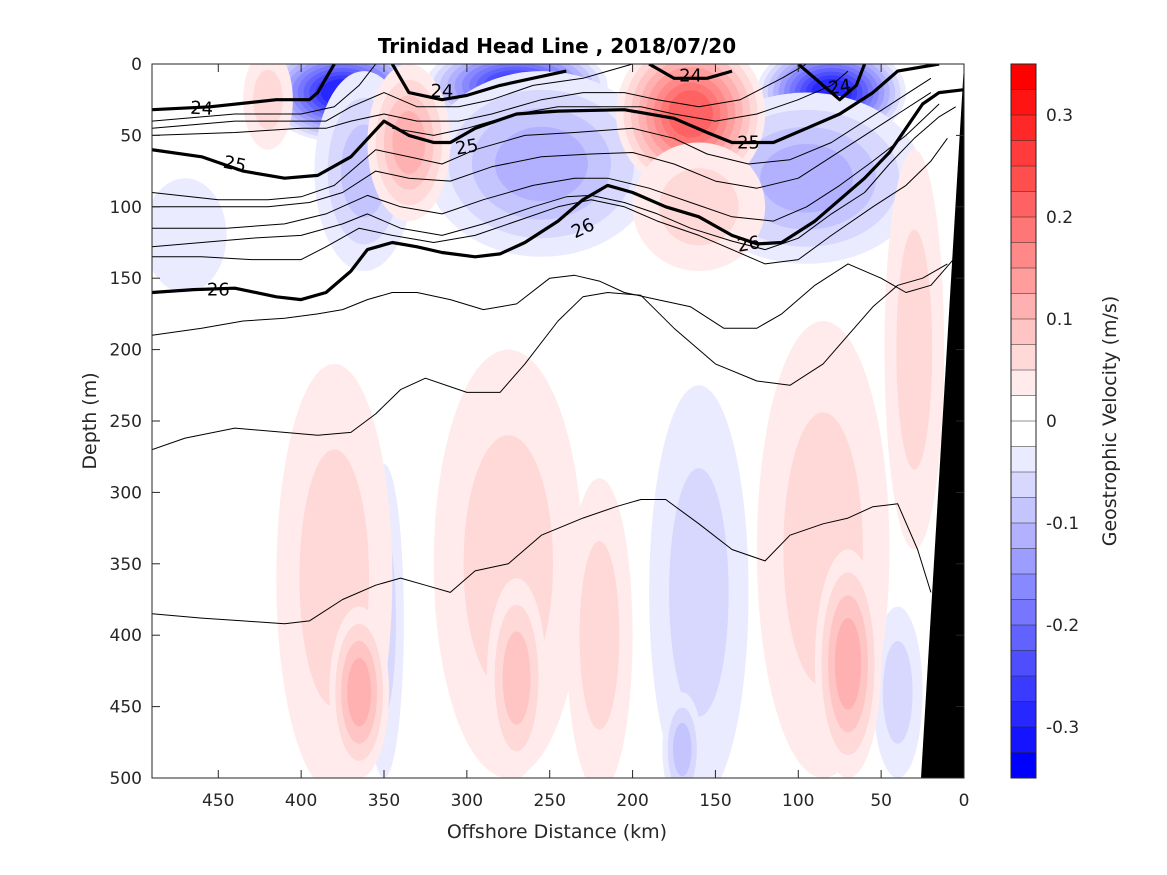  What do you see at coordinates (632, 801) in the screenshot?
I see `x-tick-label: 200` at bounding box center [632, 801].